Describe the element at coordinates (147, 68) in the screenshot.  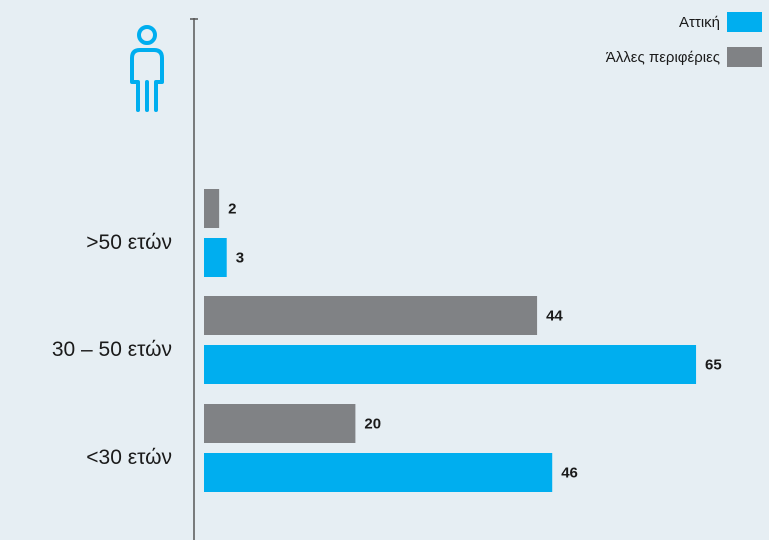
I see `person-icon` at that location.